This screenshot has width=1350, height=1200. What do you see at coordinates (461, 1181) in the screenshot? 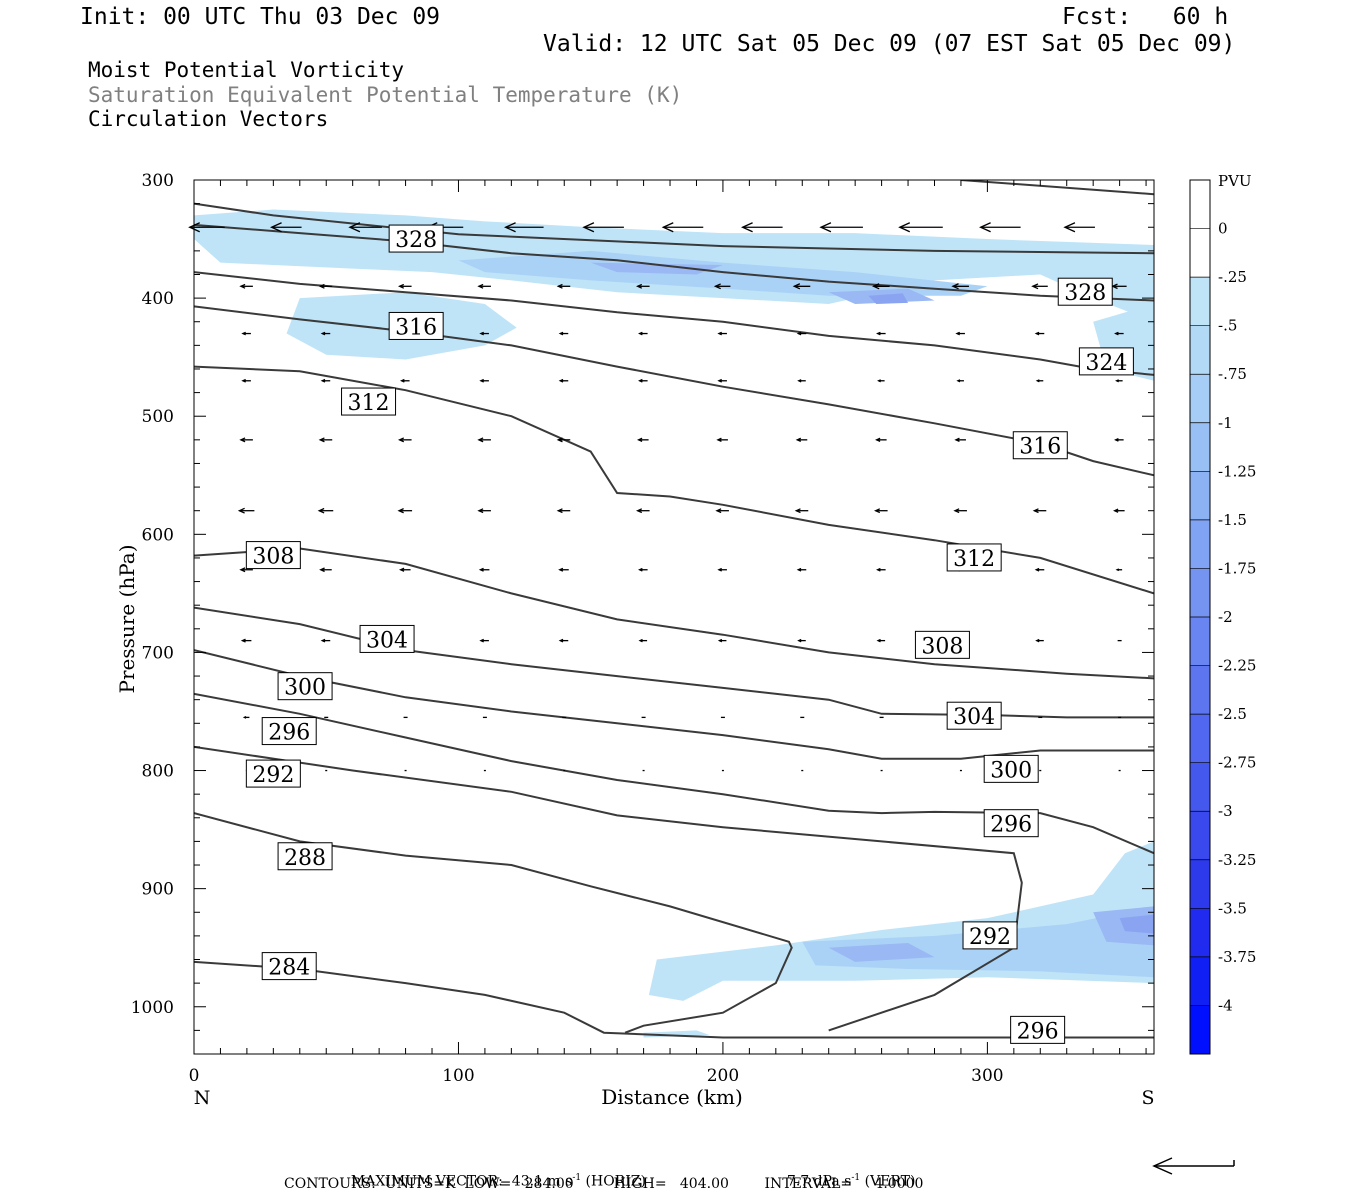
I see `max-vector-label: MAXIMUM VECTOR: 43.1 m s` at bounding box center [461, 1181].